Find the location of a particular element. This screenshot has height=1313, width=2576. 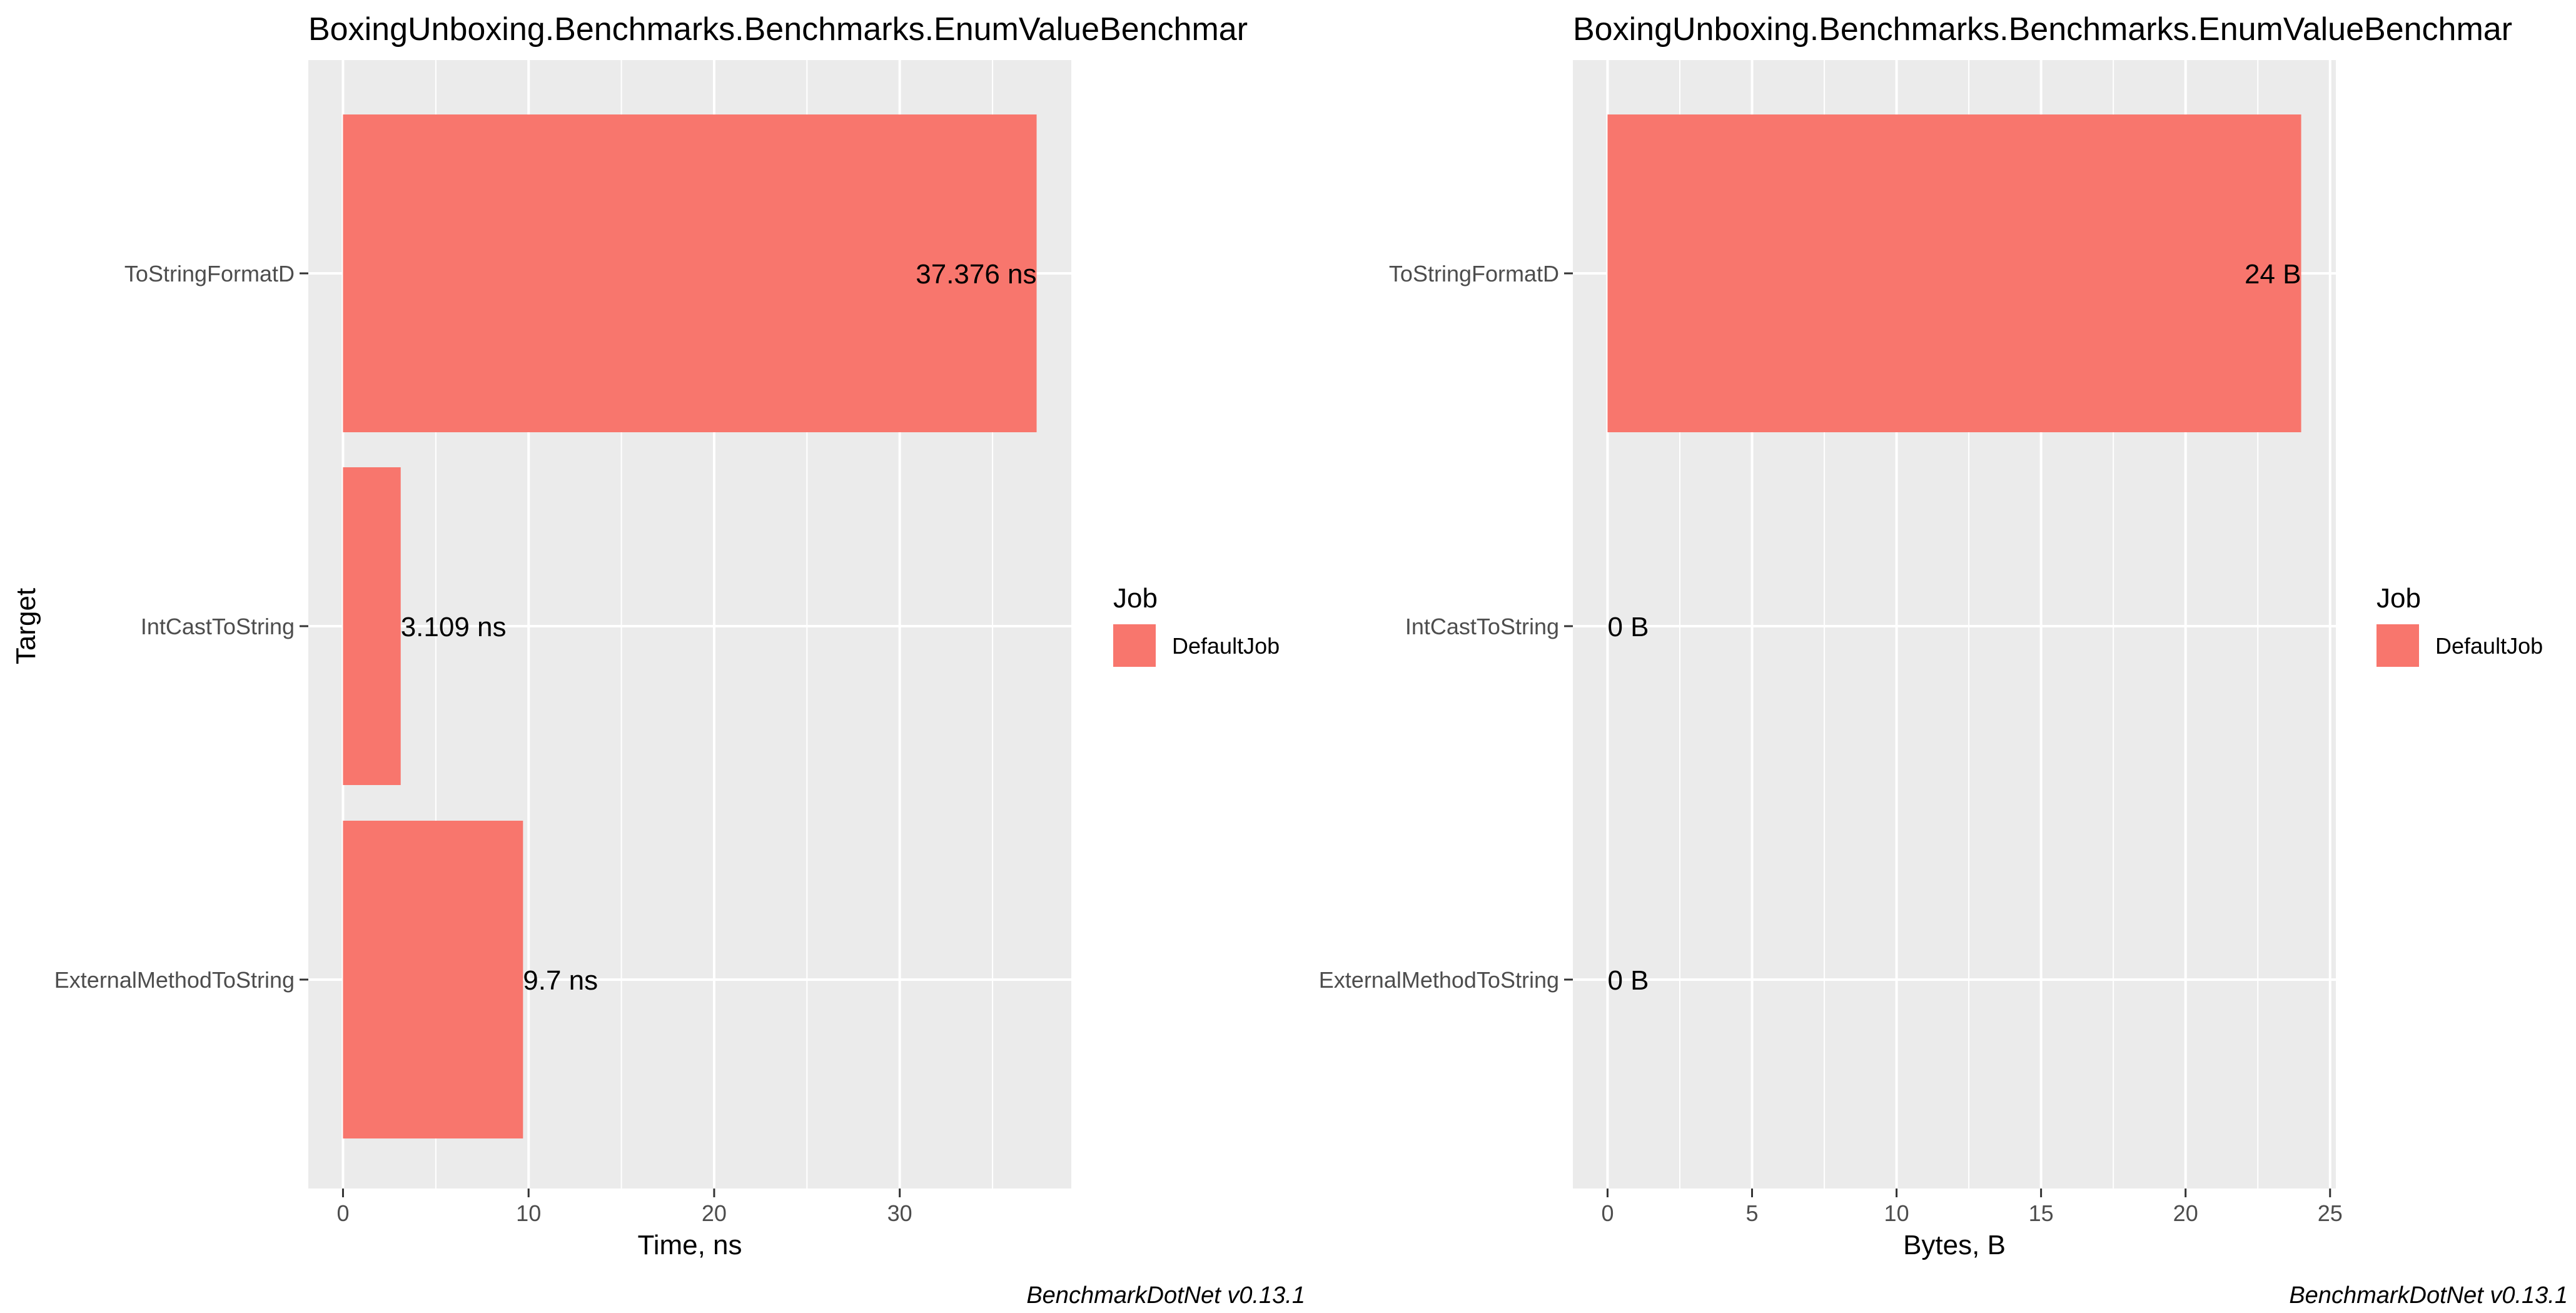

data-label-0: 37.376 ns is located at coordinates (976, 274).